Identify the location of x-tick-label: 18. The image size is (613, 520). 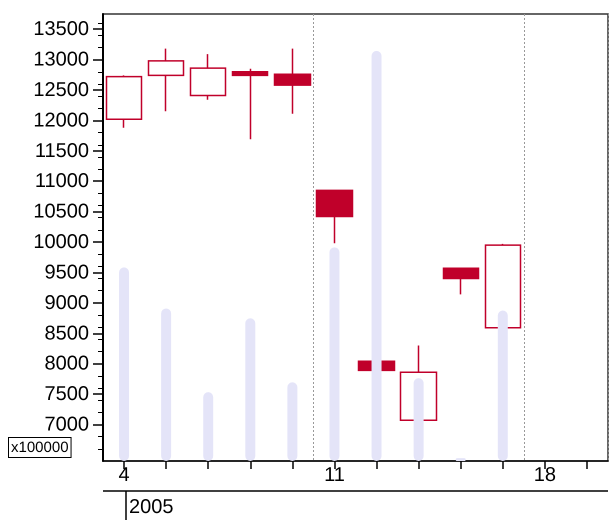
(545, 475).